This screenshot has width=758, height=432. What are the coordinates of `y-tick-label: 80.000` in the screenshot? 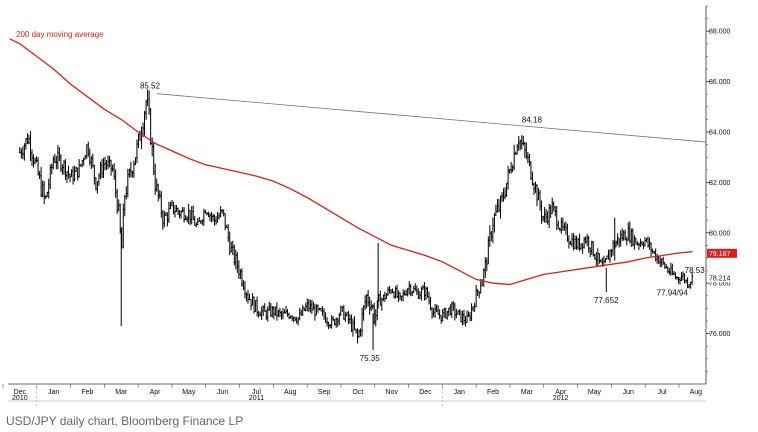 It's located at (720, 233).